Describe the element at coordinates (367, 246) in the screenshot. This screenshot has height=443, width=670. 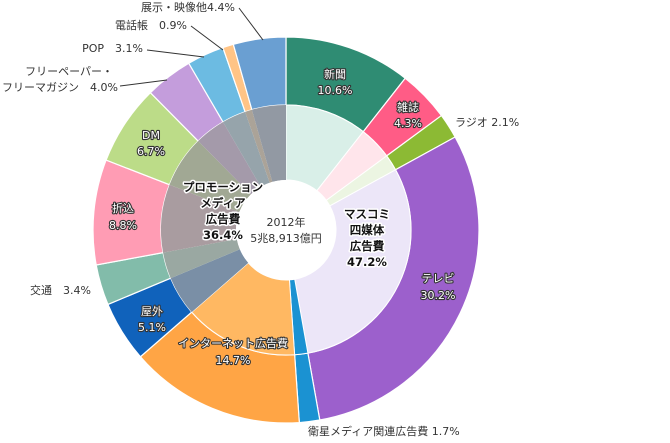
I see `group-mass-line3: 広告費` at that location.